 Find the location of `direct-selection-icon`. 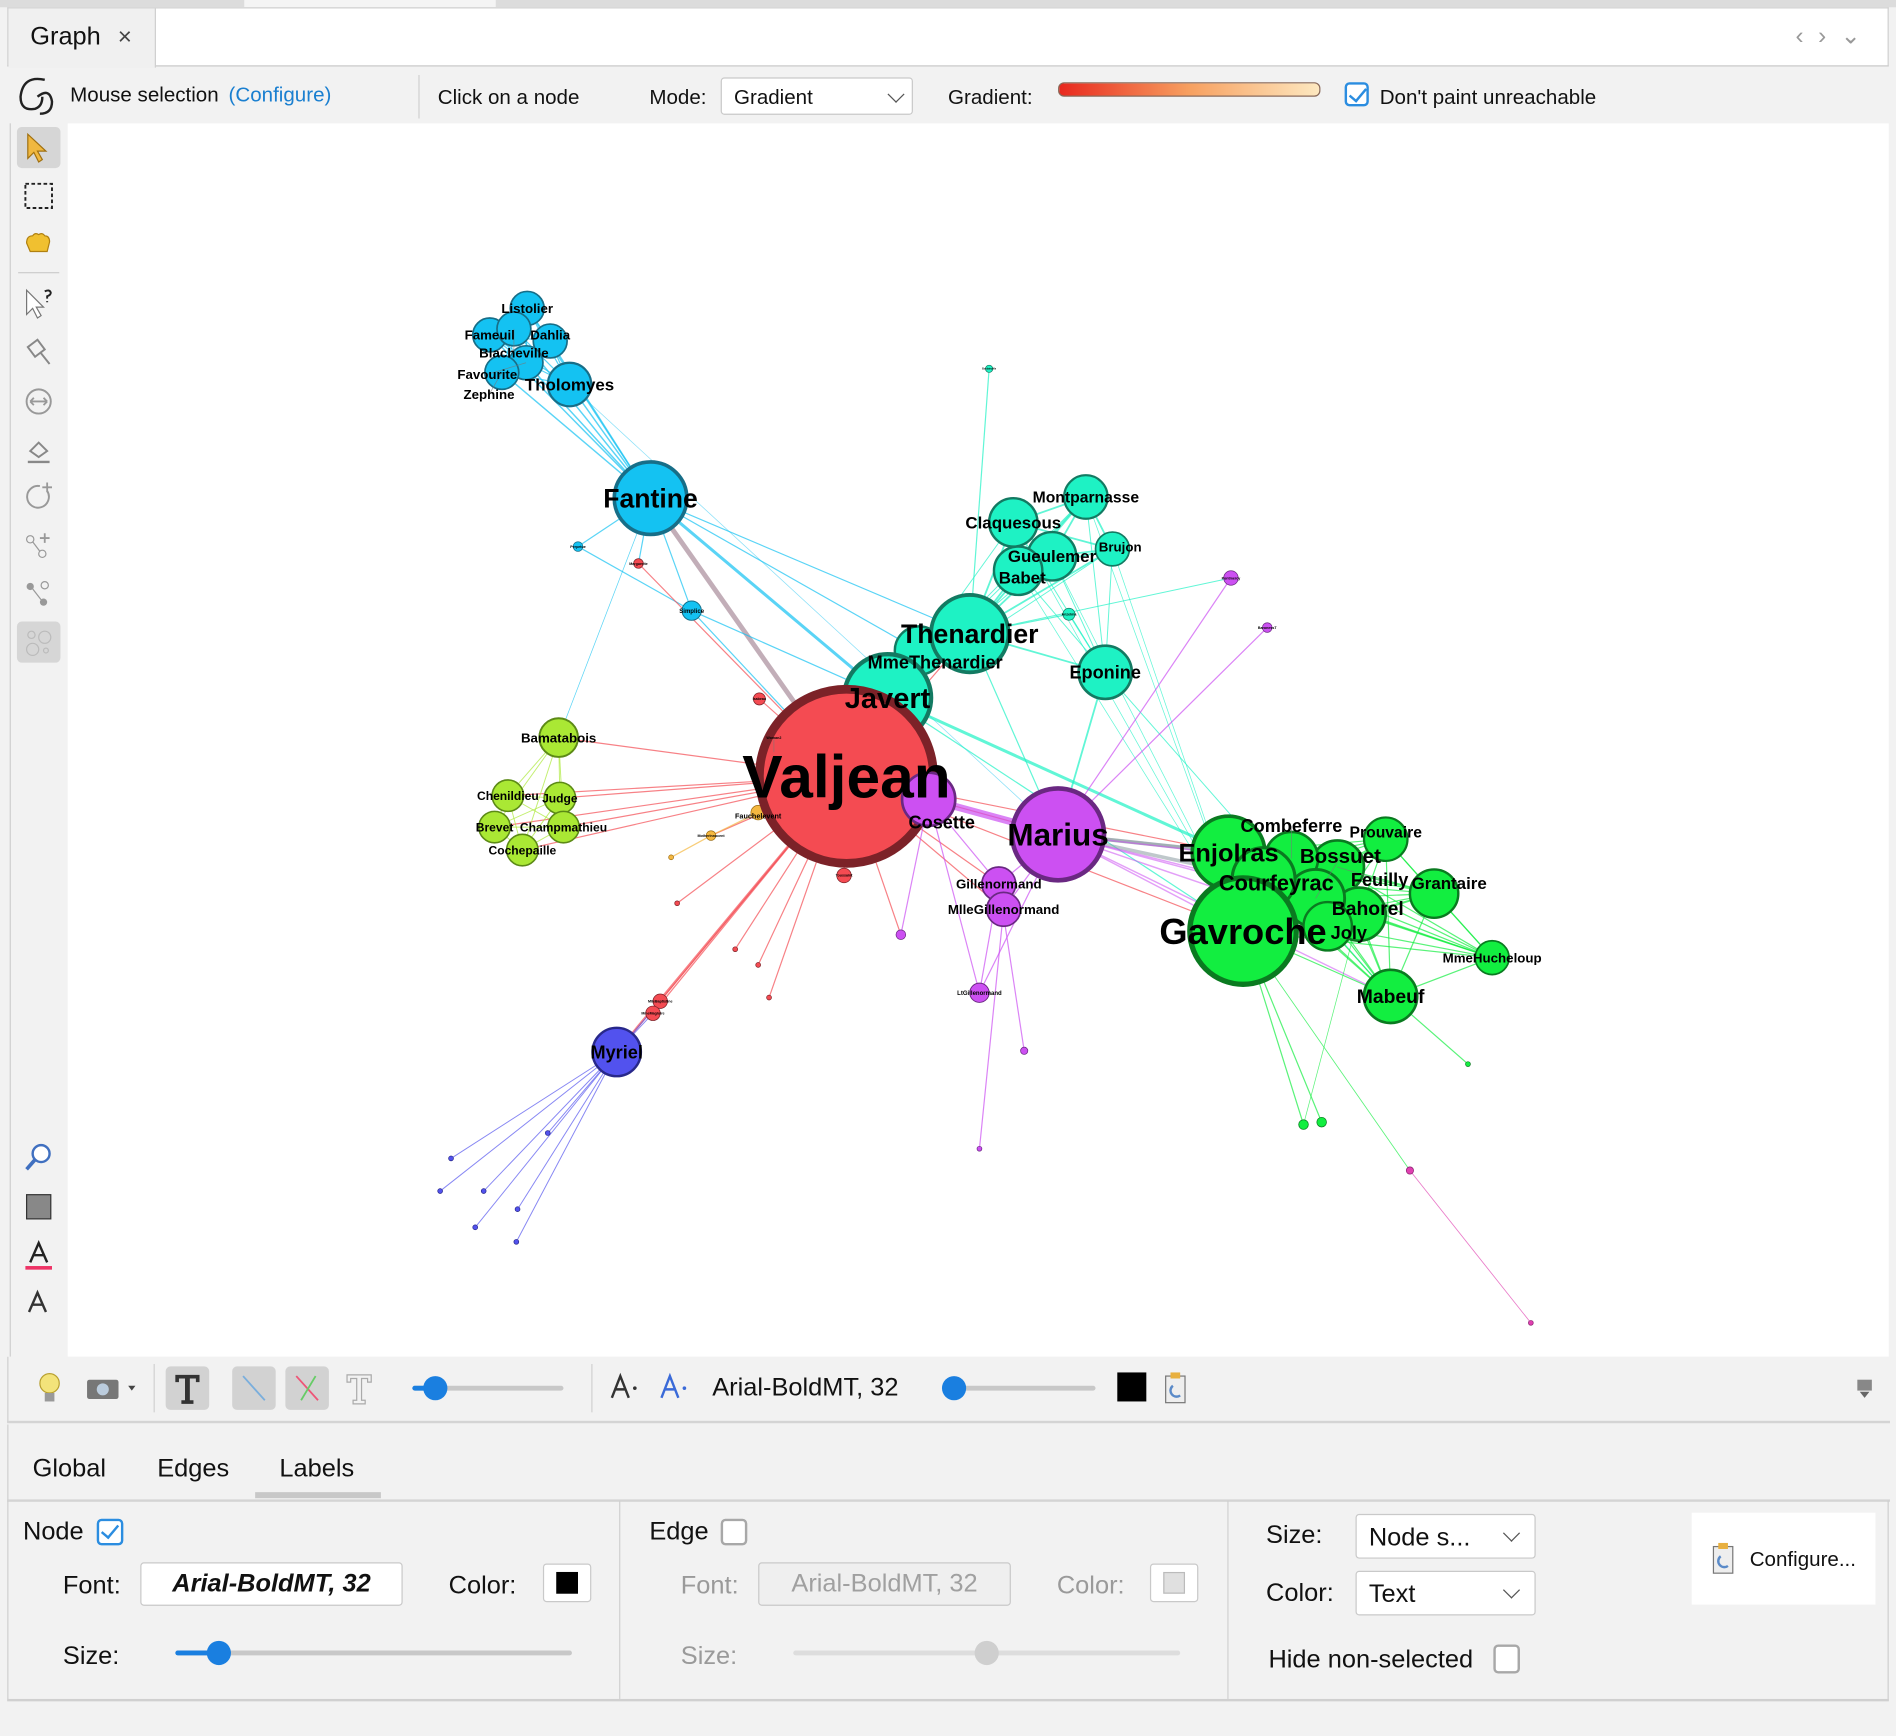

direct-selection-icon is located at coordinates (38, 147).